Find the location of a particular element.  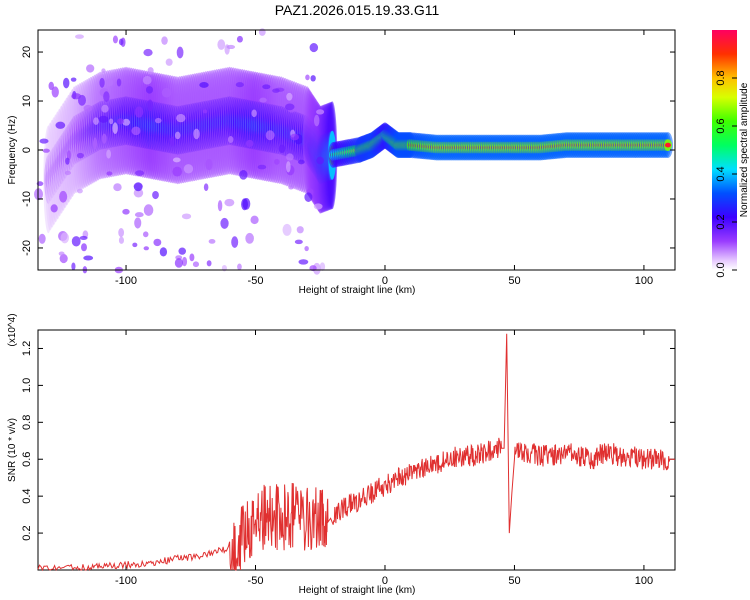

colorbar-tick-label: 0.4 is located at coordinates (721, 173).